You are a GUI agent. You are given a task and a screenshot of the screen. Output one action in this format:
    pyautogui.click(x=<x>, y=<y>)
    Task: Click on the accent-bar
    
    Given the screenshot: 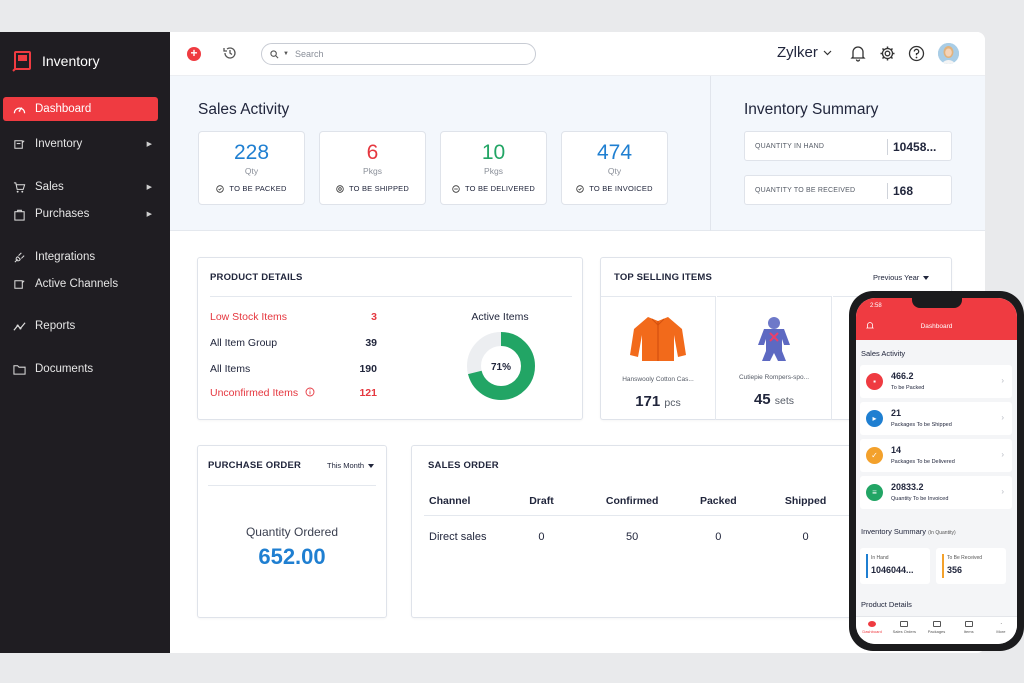 What is the action you would take?
    pyautogui.click(x=867, y=566)
    